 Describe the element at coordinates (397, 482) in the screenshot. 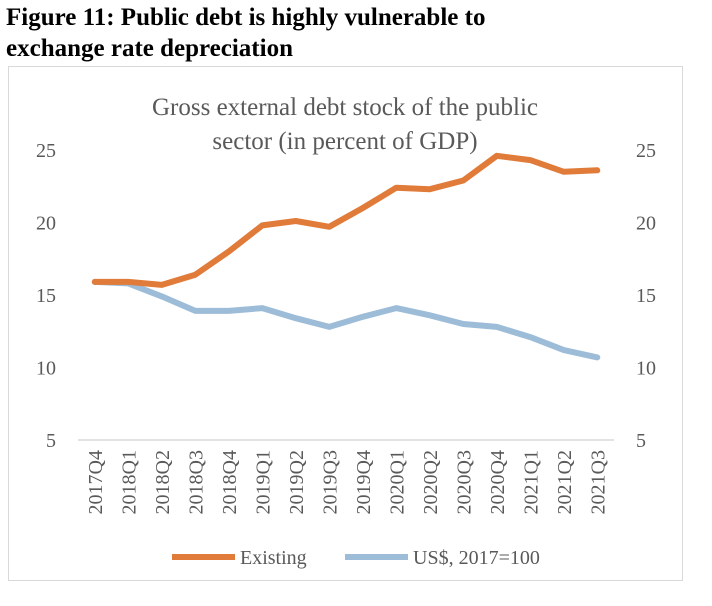

I see `x-tick-label: 2020Q1` at that location.